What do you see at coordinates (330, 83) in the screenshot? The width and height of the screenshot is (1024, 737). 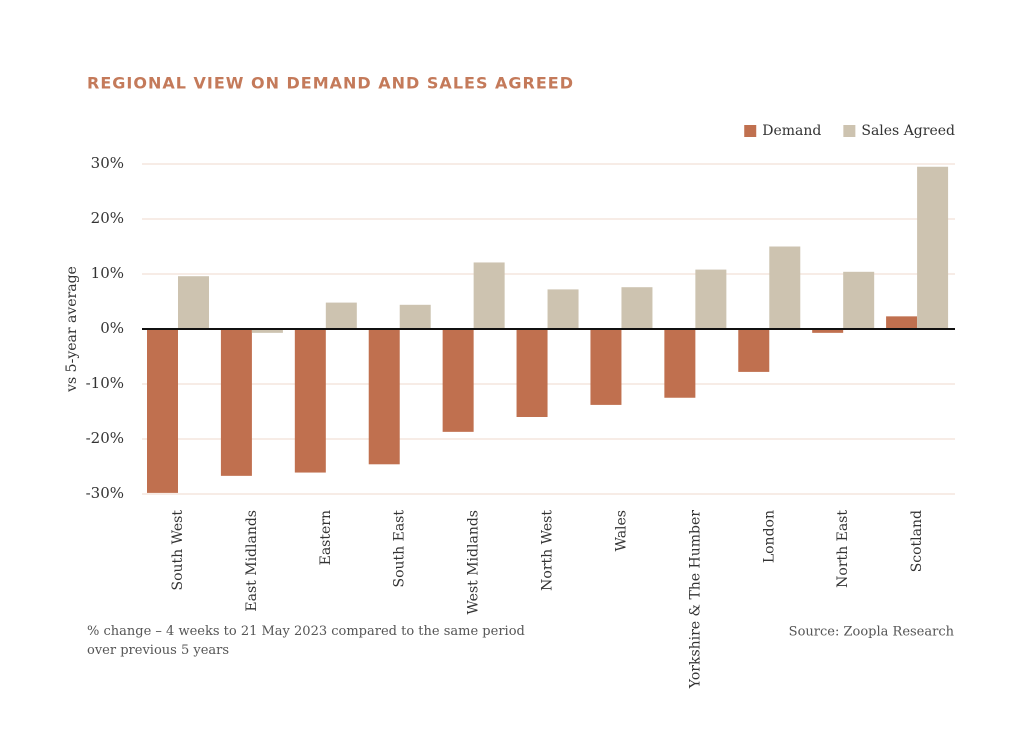 I see `chart-title: REGIONAL VIEW ON DEMAND AND SALES AGREED` at bounding box center [330, 83].